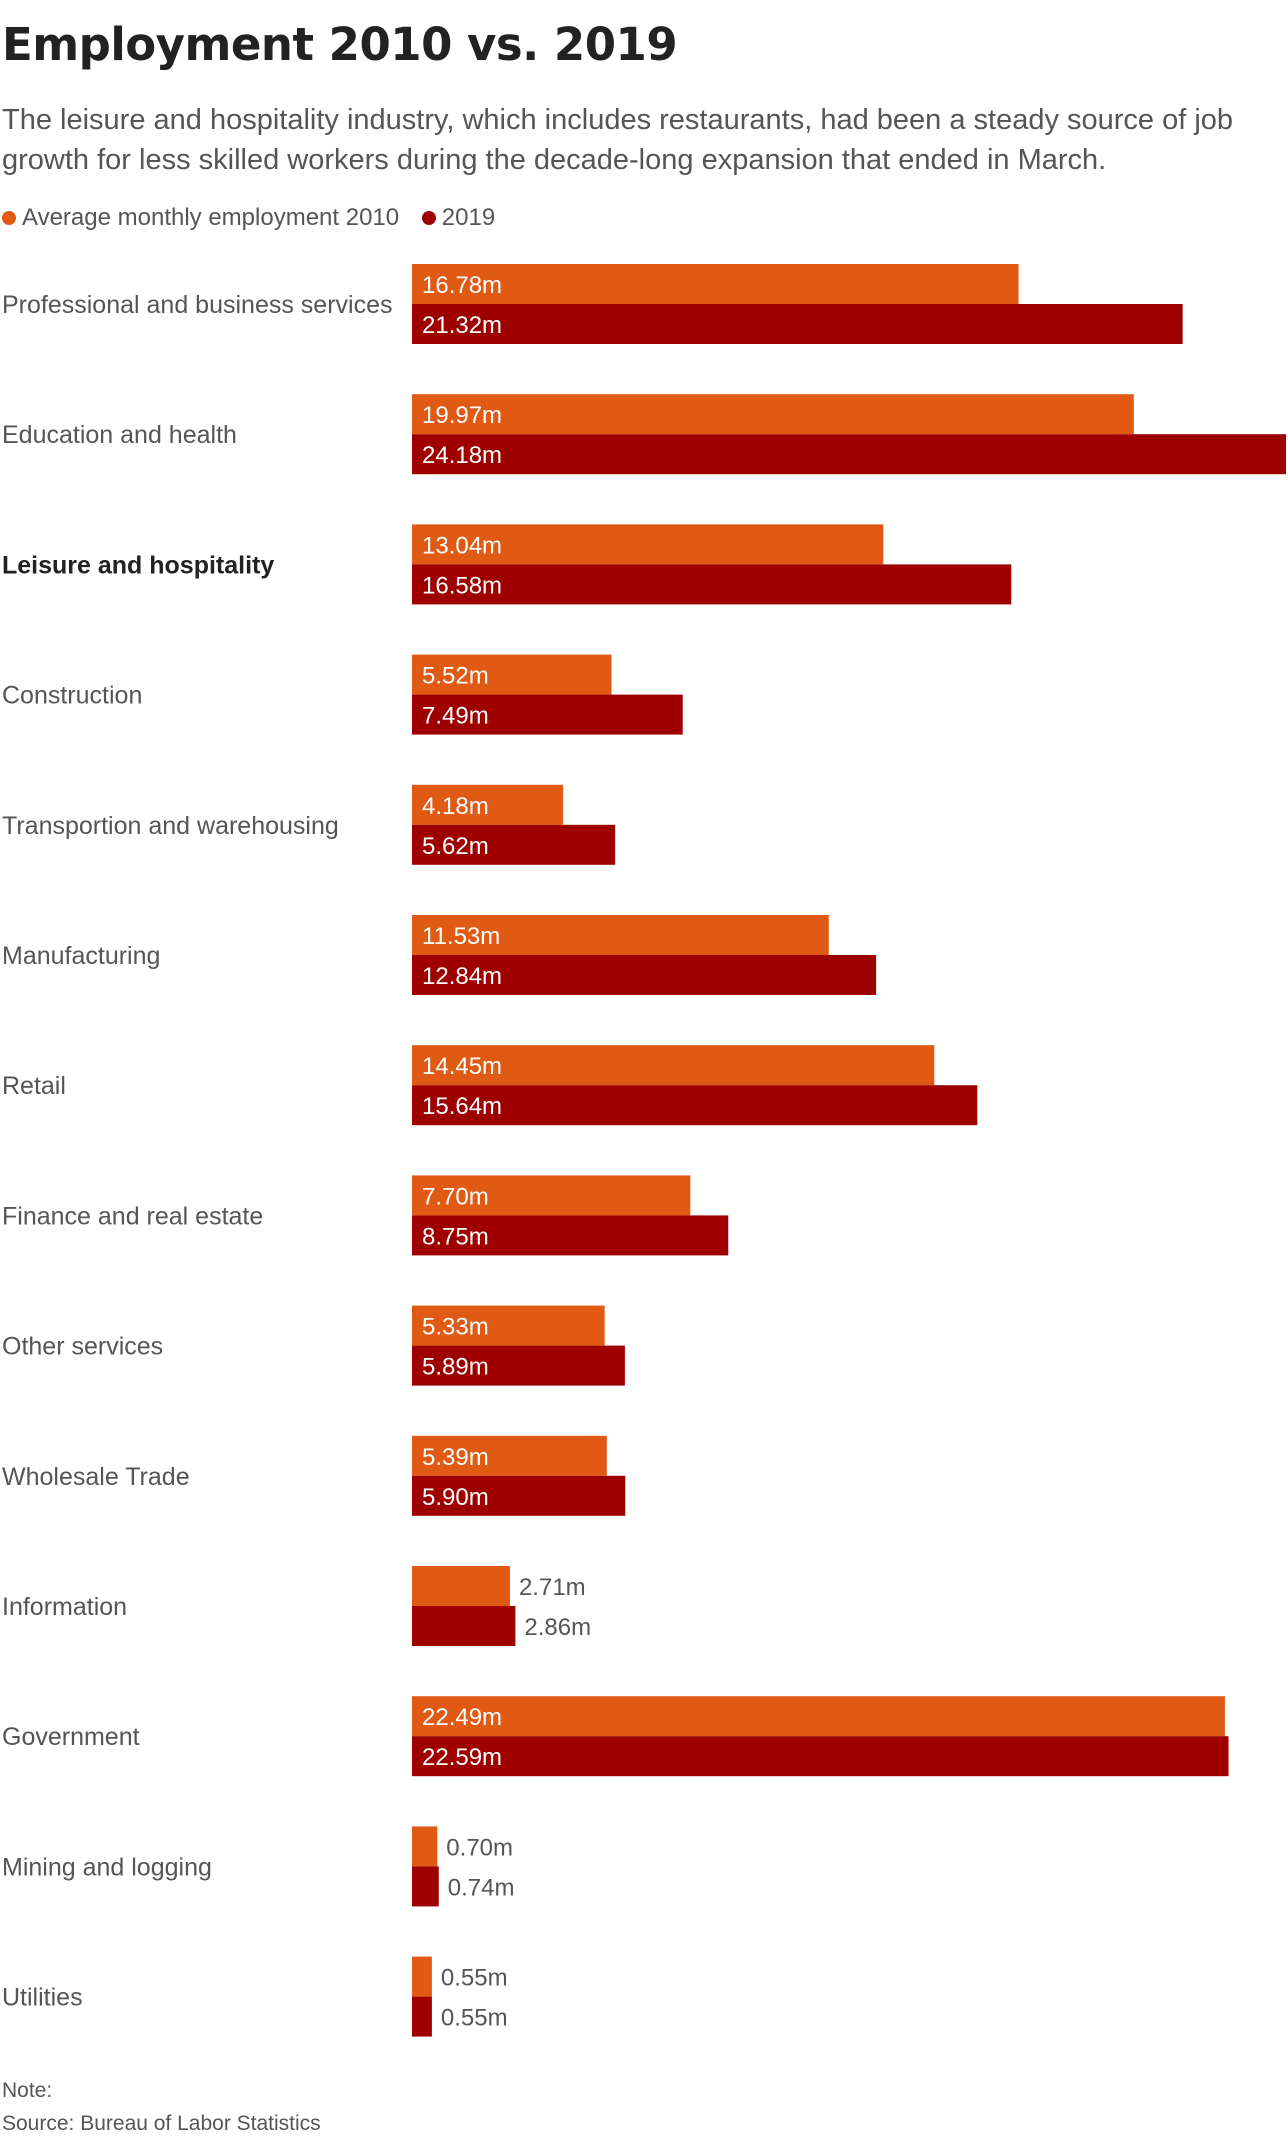 This screenshot has height=2142, width=1288. Describe the element at coordinates (849, 454) in the screenshot. I see `bar-2019-education-and-health` at that location.